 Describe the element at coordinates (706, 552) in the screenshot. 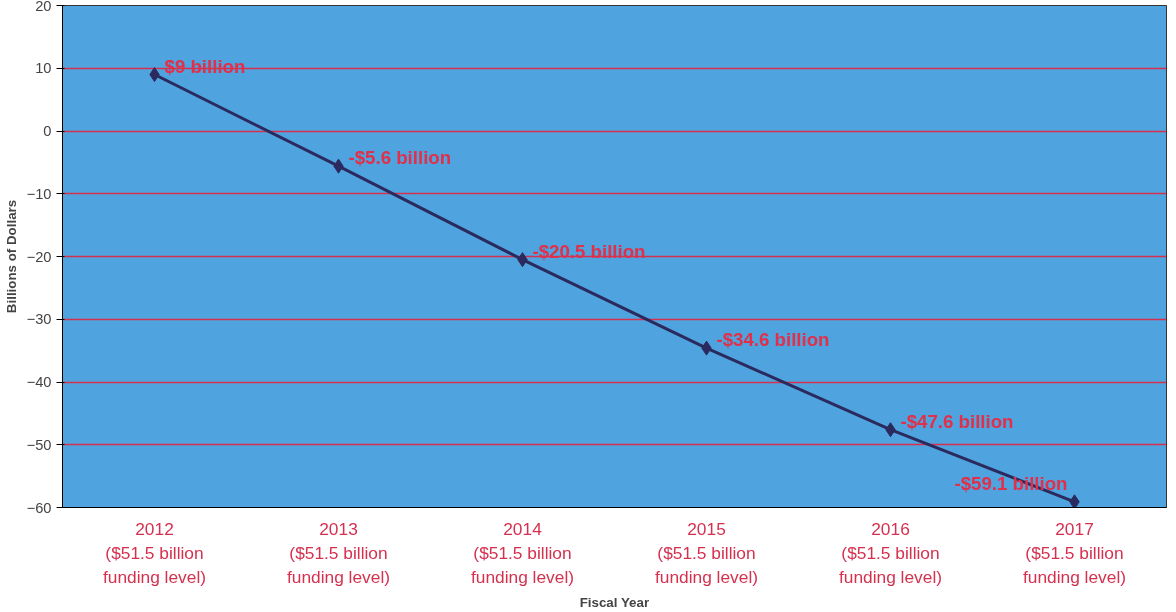

I see `x-tick-label: 2015 ($51.5 billion funding level)` at that location.